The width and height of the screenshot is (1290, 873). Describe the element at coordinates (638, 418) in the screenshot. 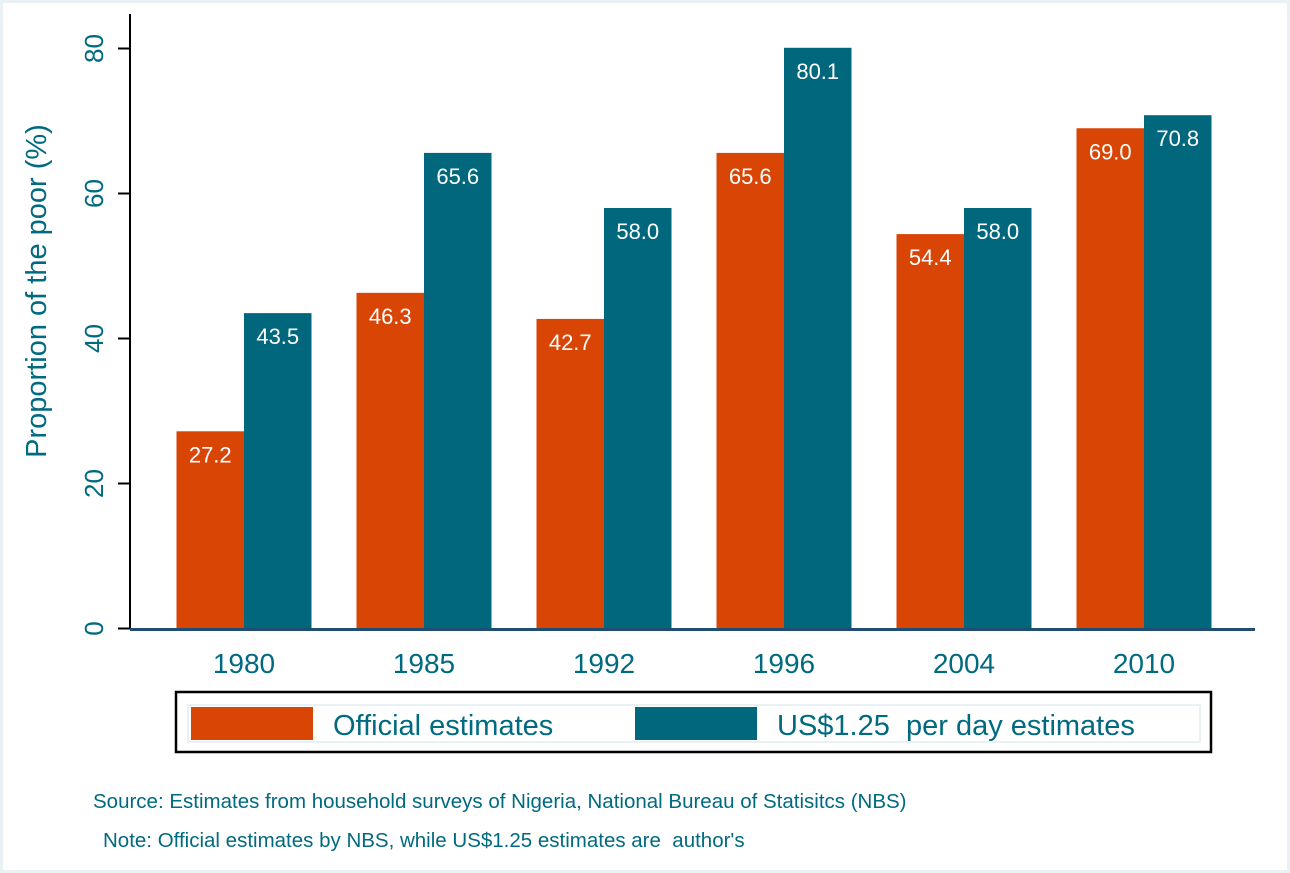

I see `bar-usd-1992` at that location.